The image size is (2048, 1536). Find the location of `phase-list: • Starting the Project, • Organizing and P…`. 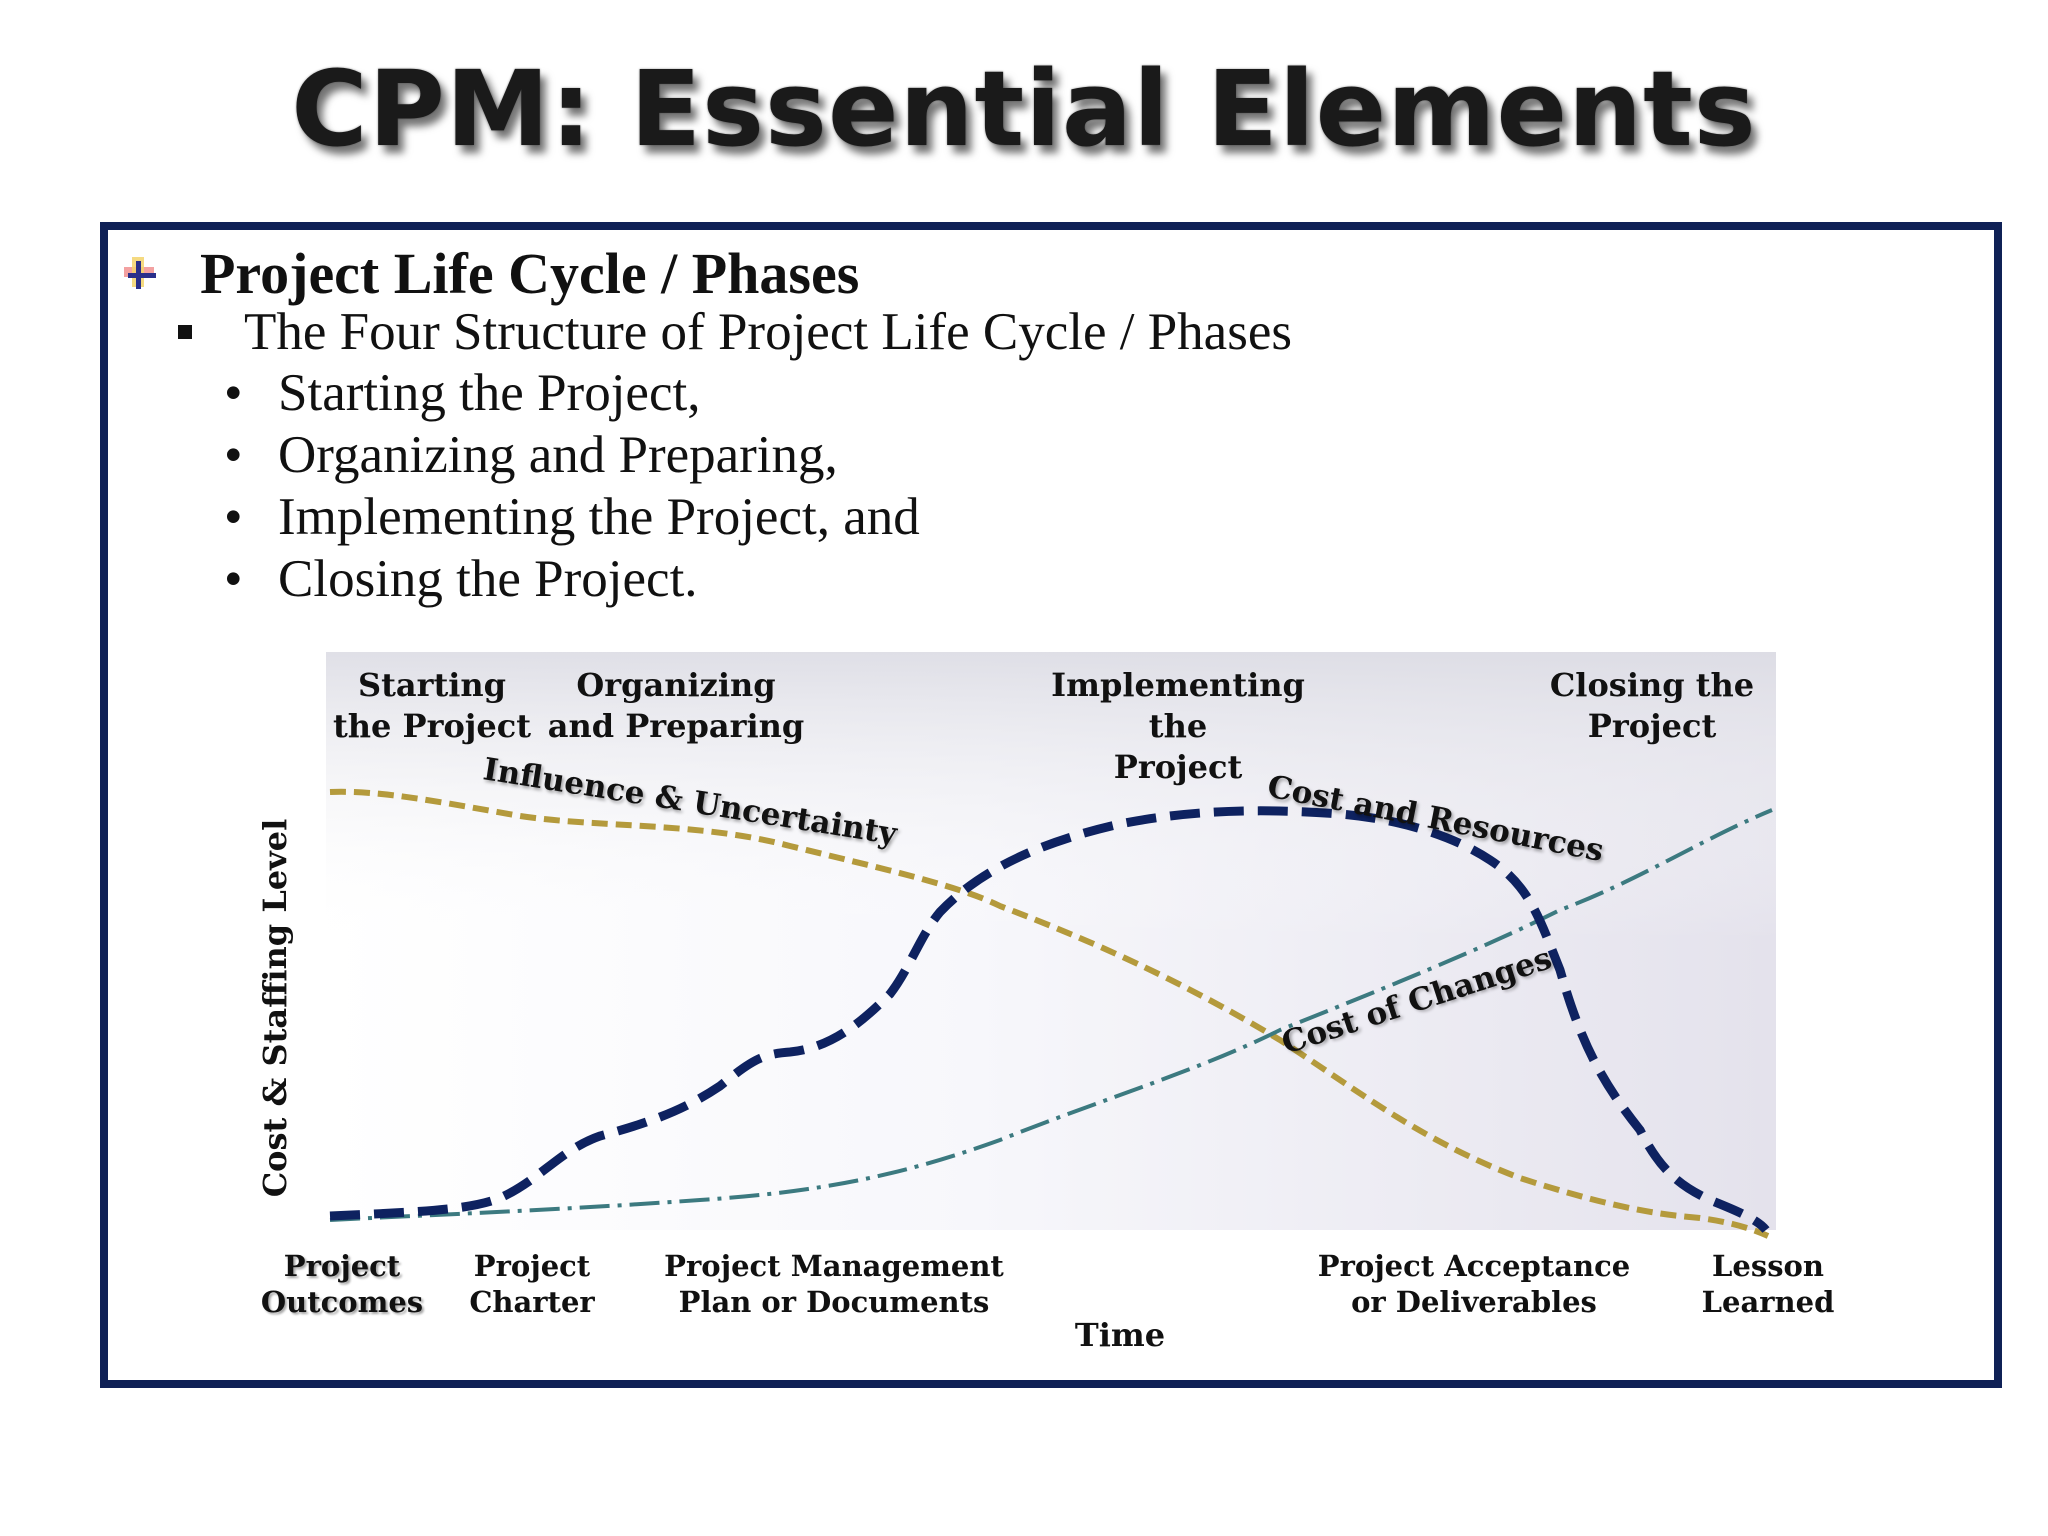

phase-list: • Starting the Project, • Organizing and P… is located at coordinates (572, 486).